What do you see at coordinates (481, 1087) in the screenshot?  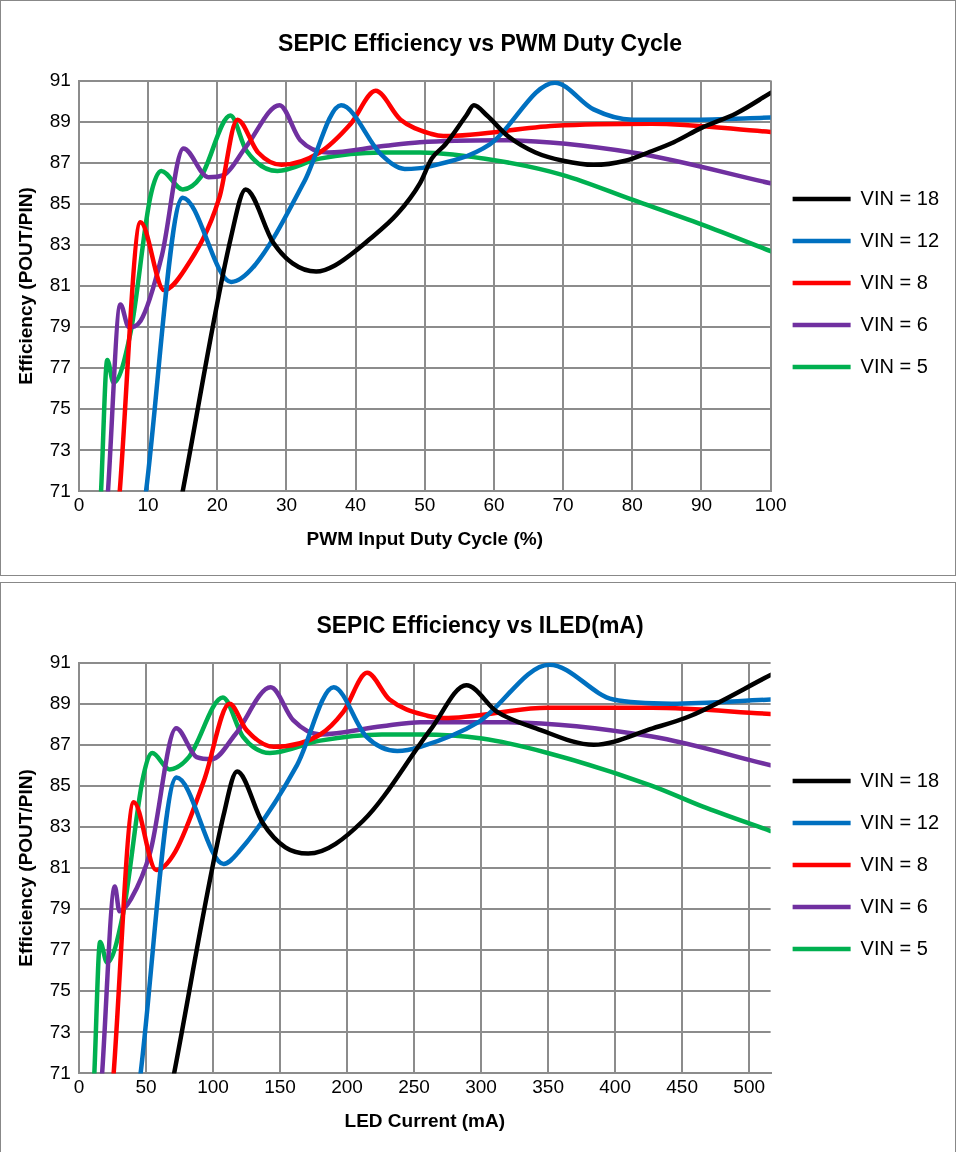 I see `x-tick-label: 300` at bounding box center [481, 1087].